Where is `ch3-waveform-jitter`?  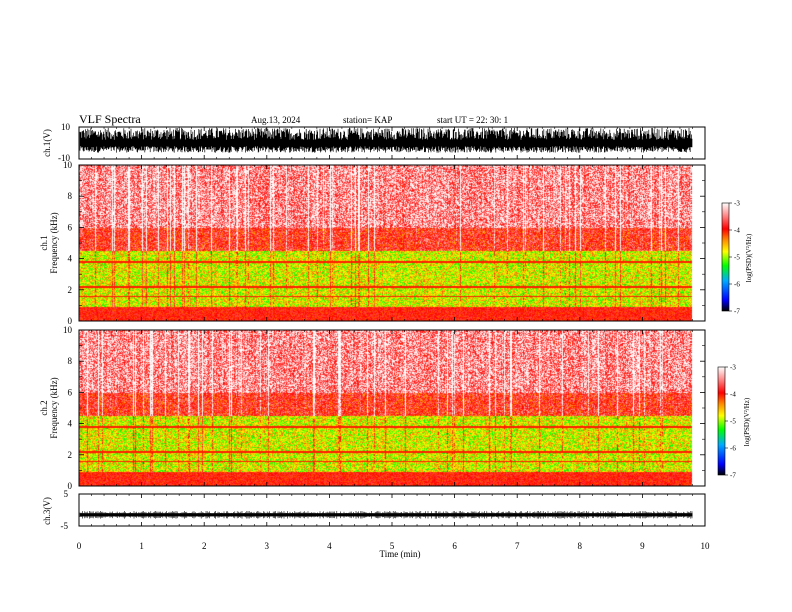
ch3-waveform-jitter is located at coordinates (386, 515).